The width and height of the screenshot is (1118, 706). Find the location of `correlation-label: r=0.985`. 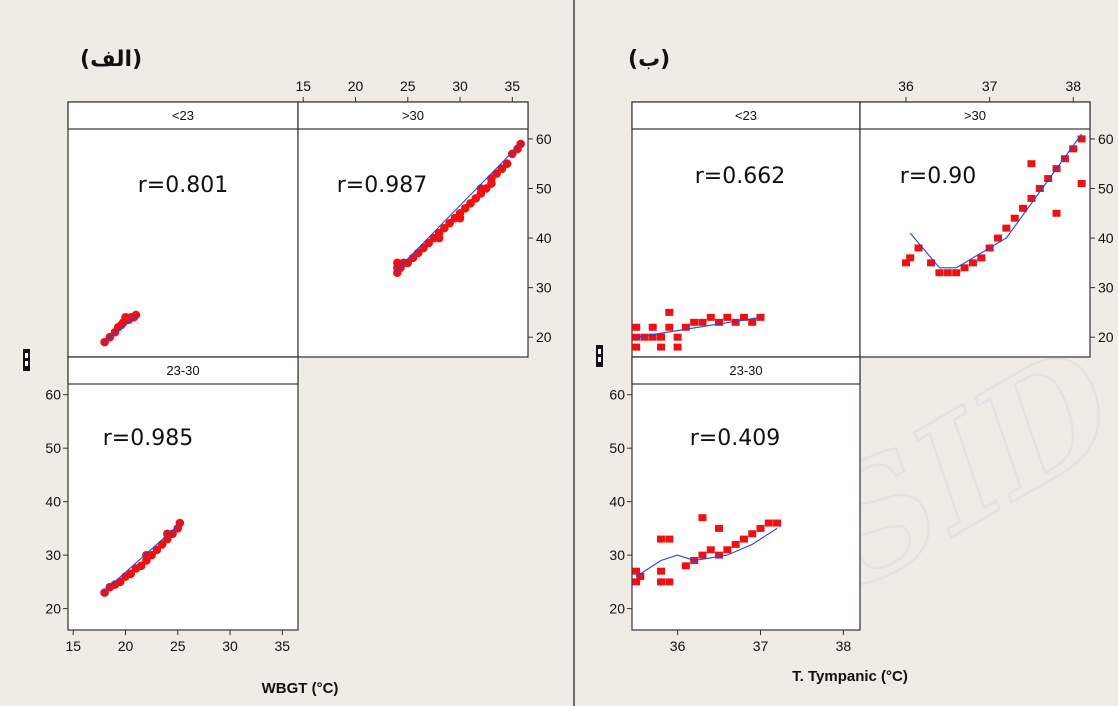

correlation-label: r=0.985 is located at coordinates (148, 438).